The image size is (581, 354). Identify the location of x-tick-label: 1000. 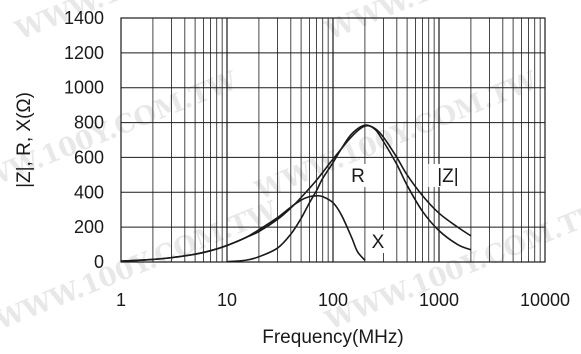
(439, 300).